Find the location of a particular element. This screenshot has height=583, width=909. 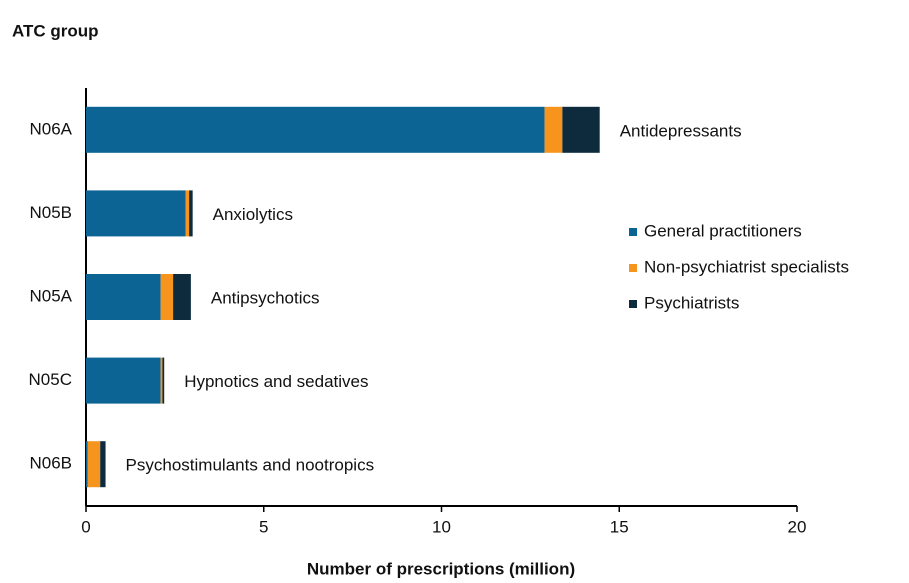

x-tick-label: 15 is located at coordinates (619, 526).